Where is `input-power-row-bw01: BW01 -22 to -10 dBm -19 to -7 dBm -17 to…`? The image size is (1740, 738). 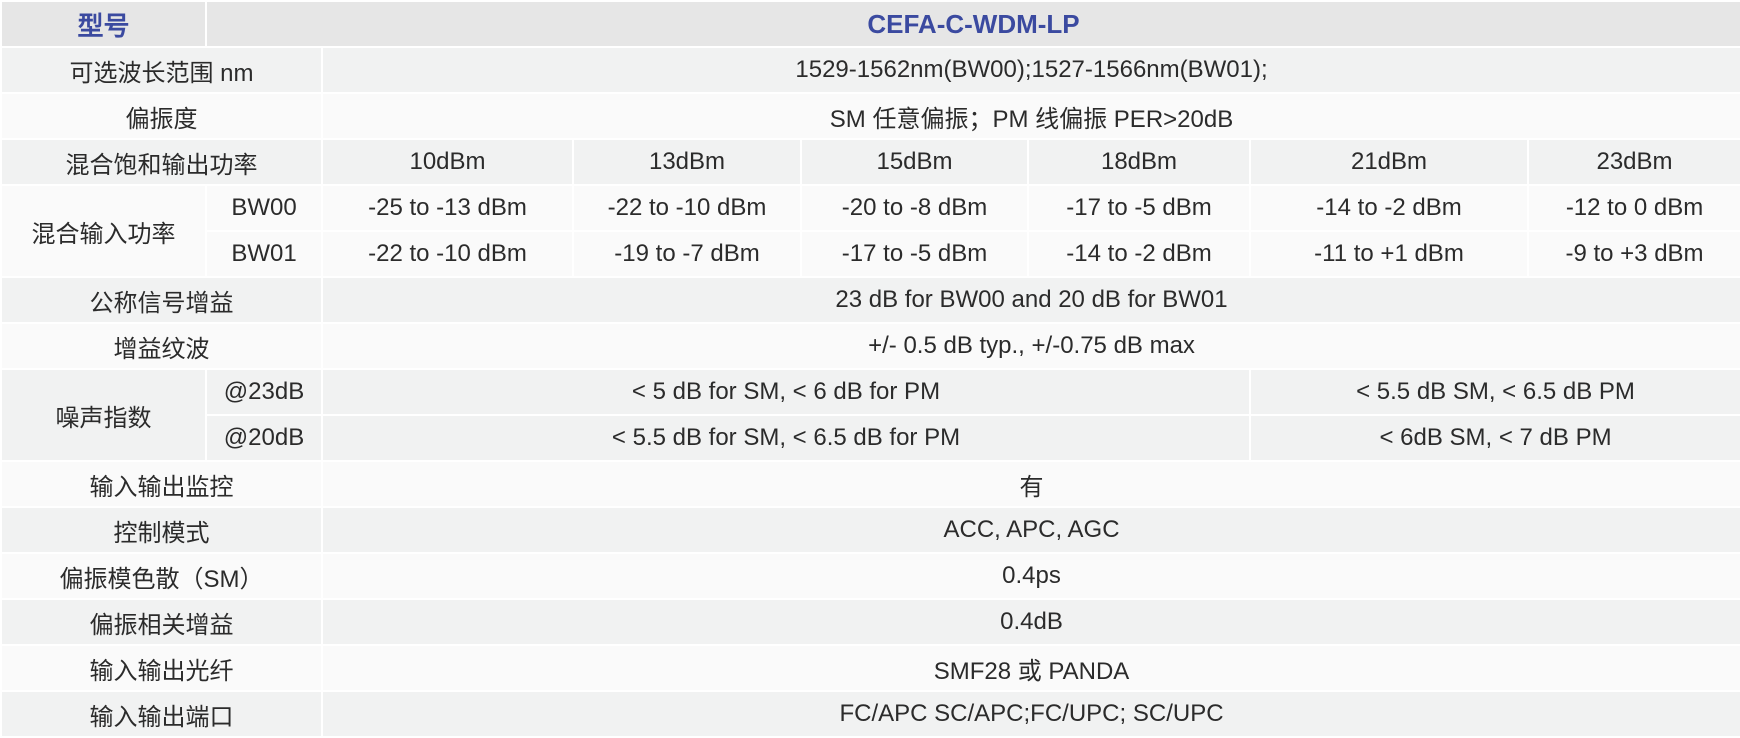
input-power-row-bw01: BW01 -22 to -10 dBm -19 to -7 dBm -17 to… is located at coordinates (870, 254).